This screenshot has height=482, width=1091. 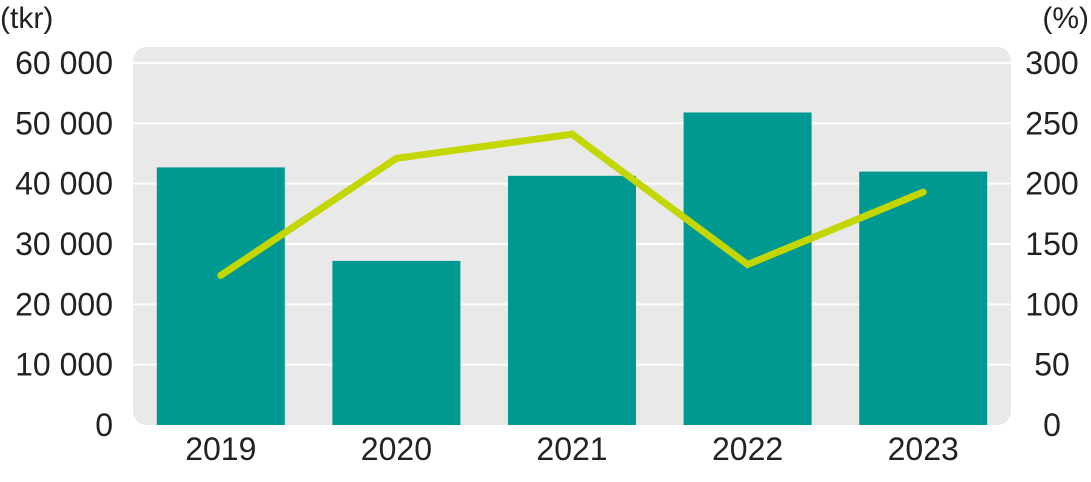 I want to click on x-tick-label: 2023, so click(x=923, y=449).